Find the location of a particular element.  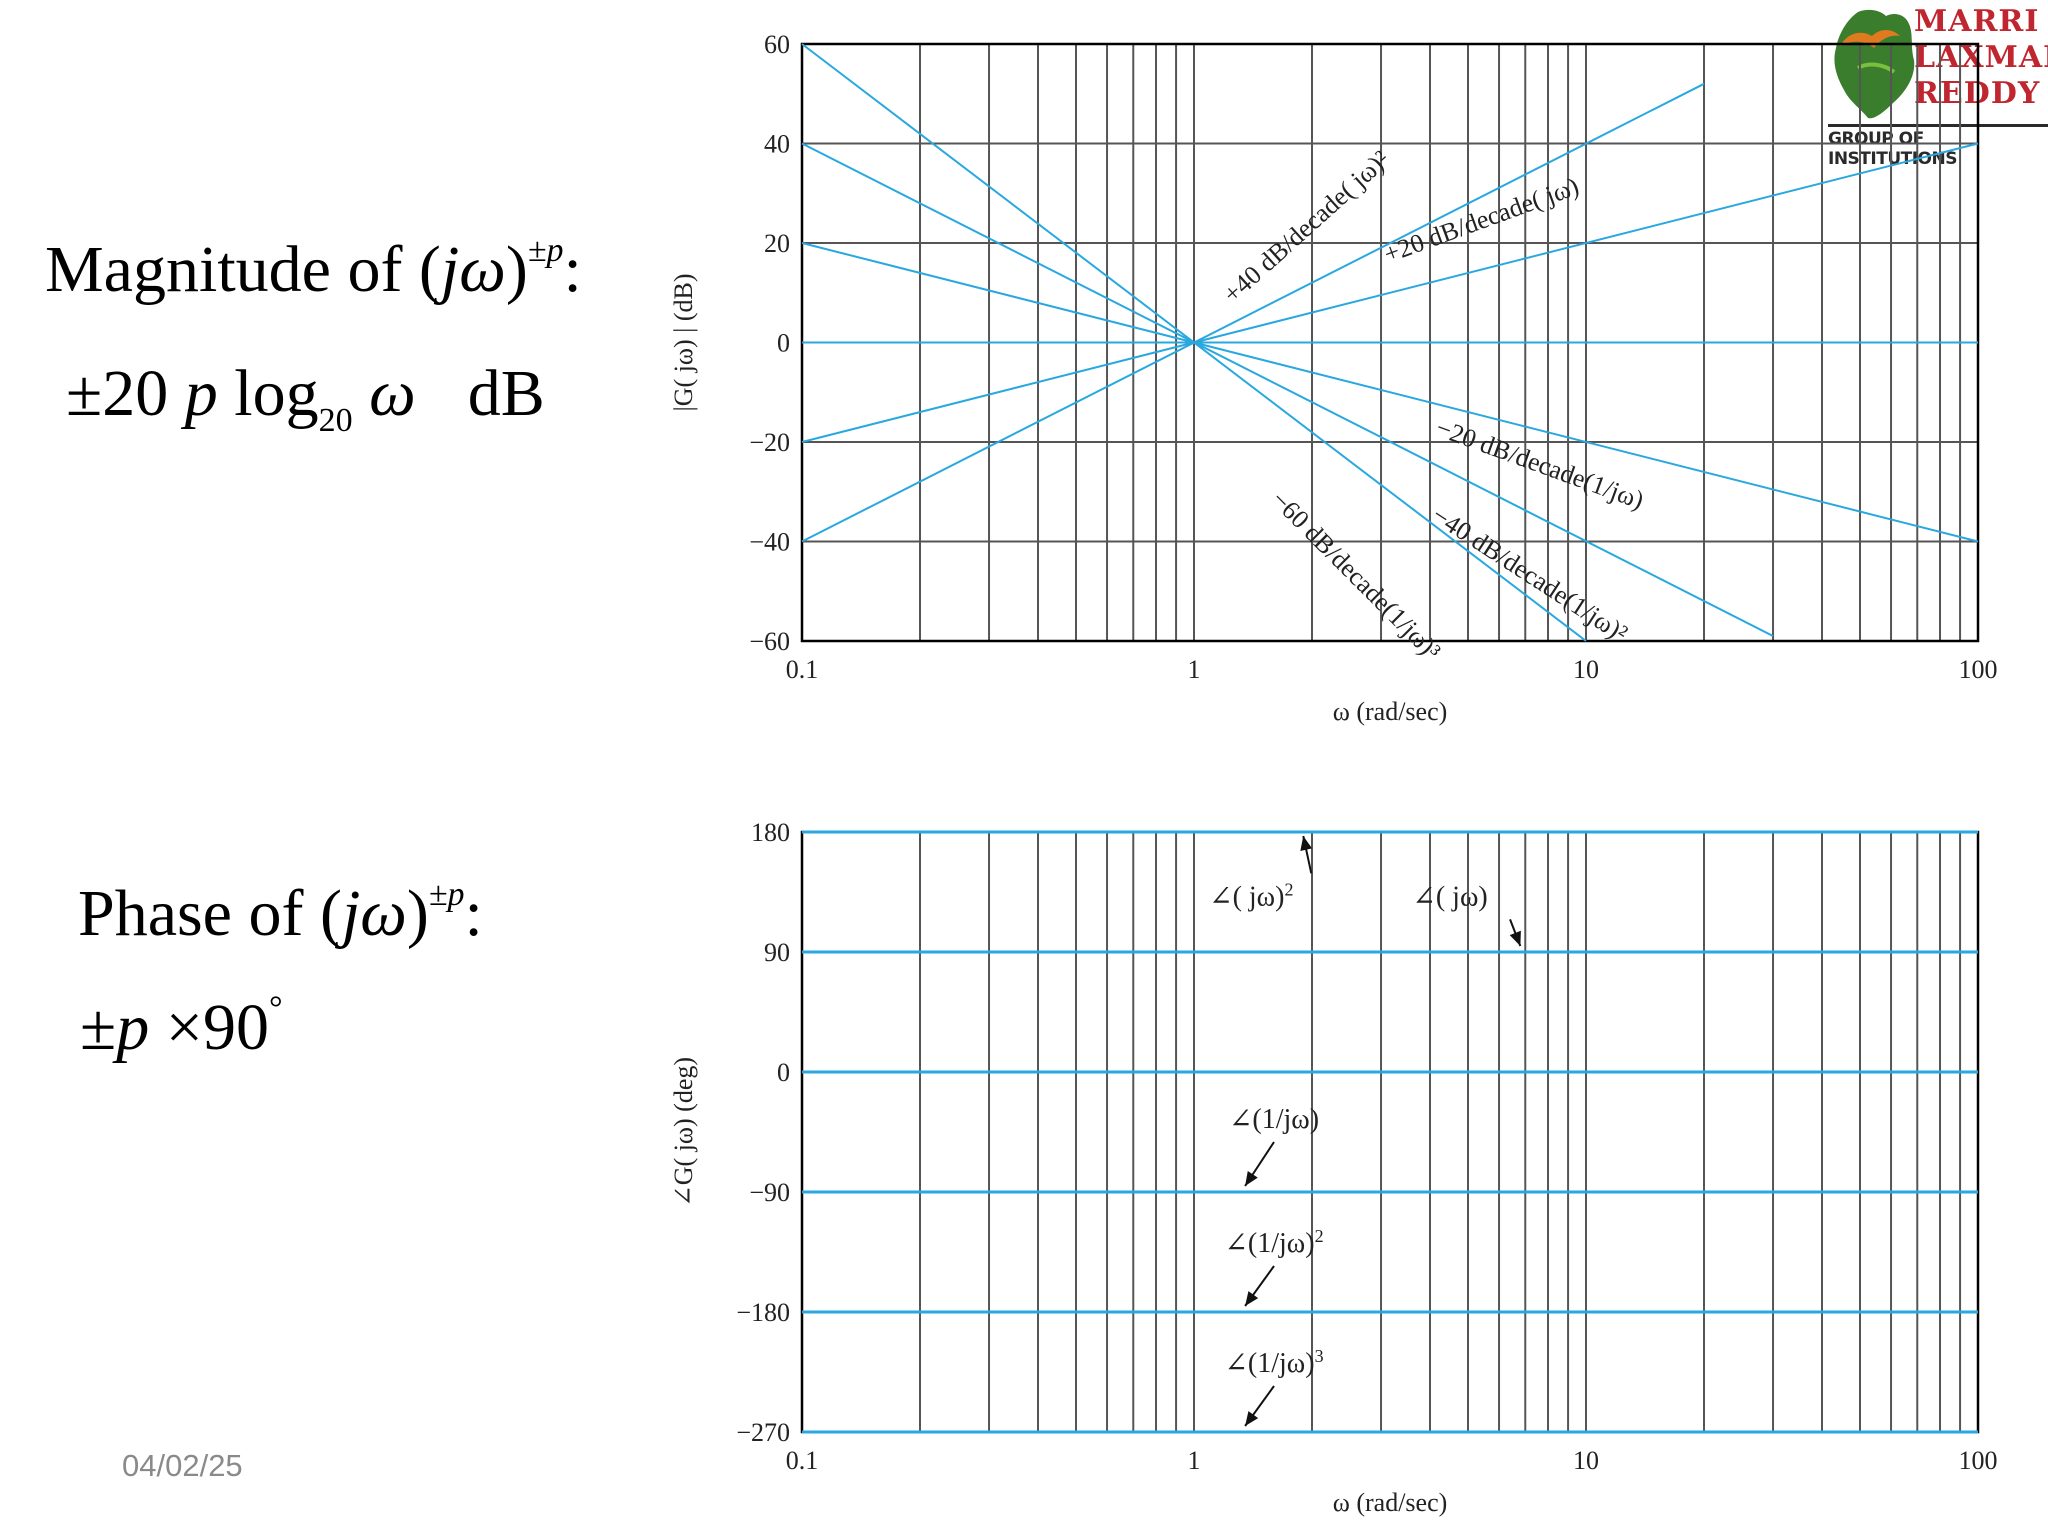

phase-annotation: ∠( jω)2 is located at coordinates (1251, 895).